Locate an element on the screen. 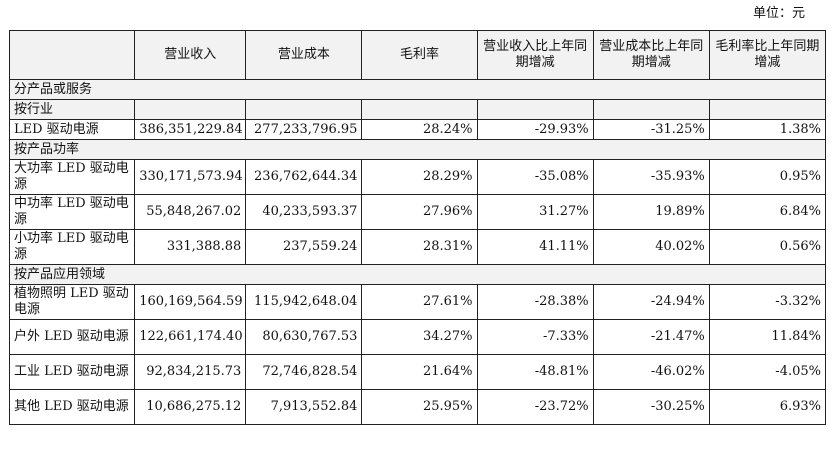  margin-yoy-cell: -3.32% is located at coordinates (767, 302).